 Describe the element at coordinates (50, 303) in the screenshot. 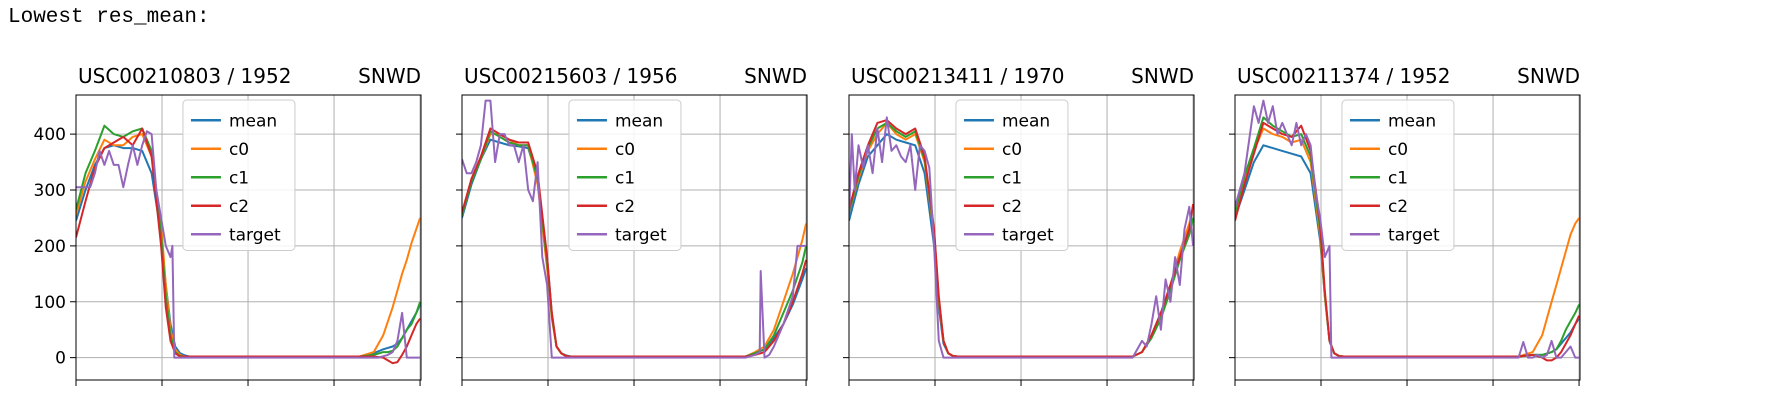

I see `y-tick-label: 100` at that location.